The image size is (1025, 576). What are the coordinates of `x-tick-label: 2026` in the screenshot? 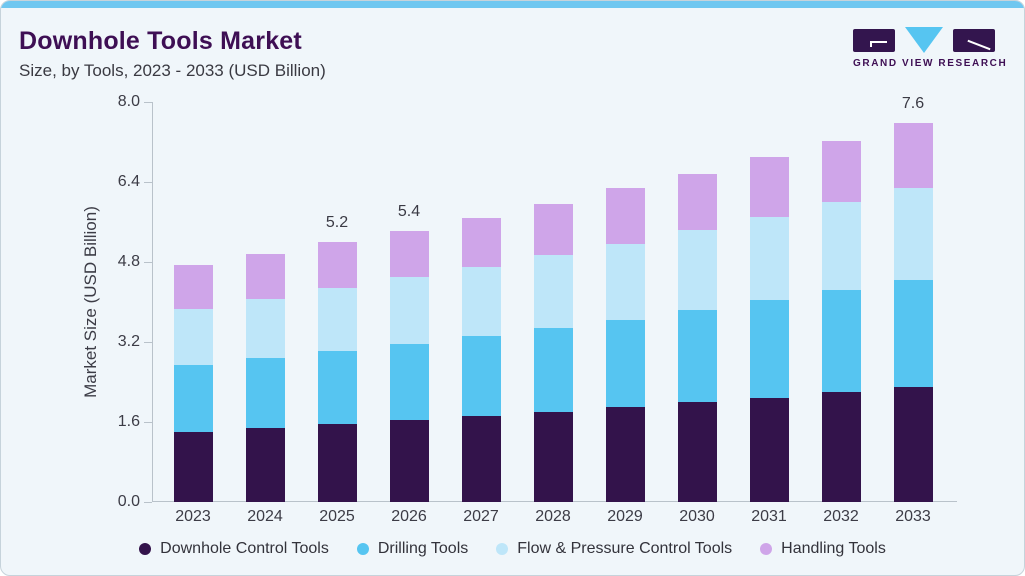 It's located at (409, 516).